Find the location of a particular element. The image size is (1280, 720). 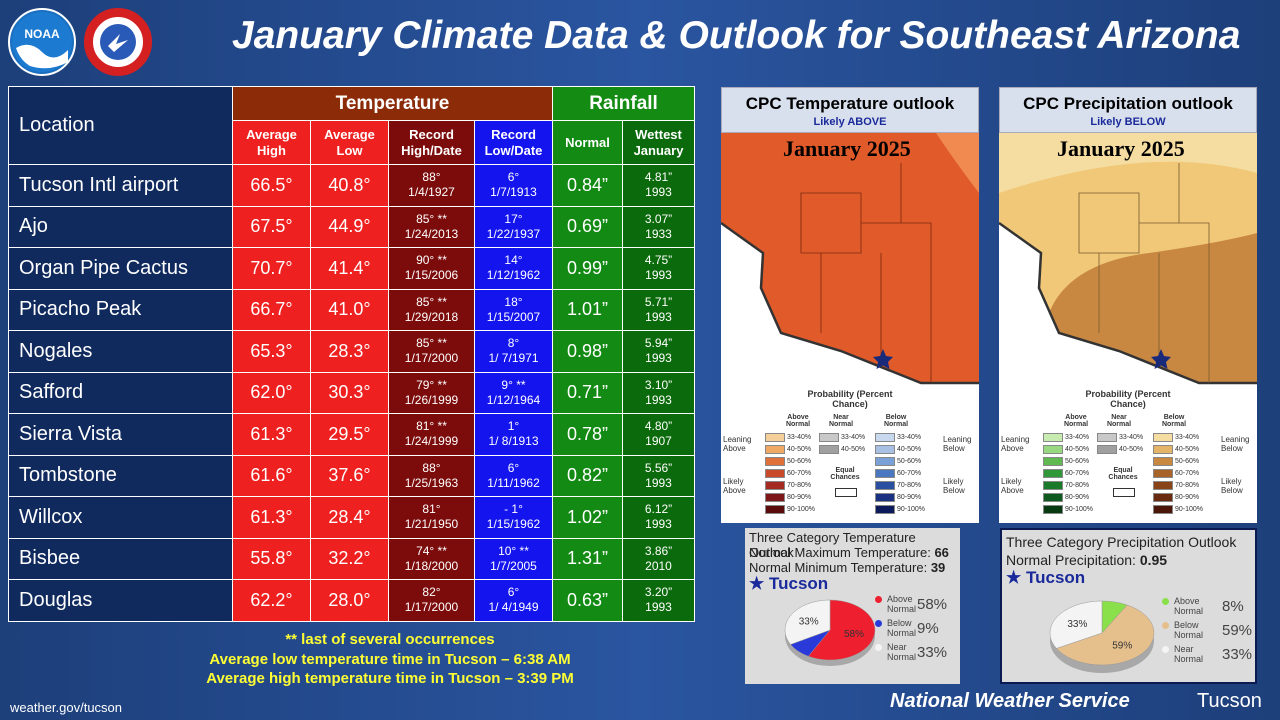

avg-high-cell: 66.7° is located at coordinates (271, 309).